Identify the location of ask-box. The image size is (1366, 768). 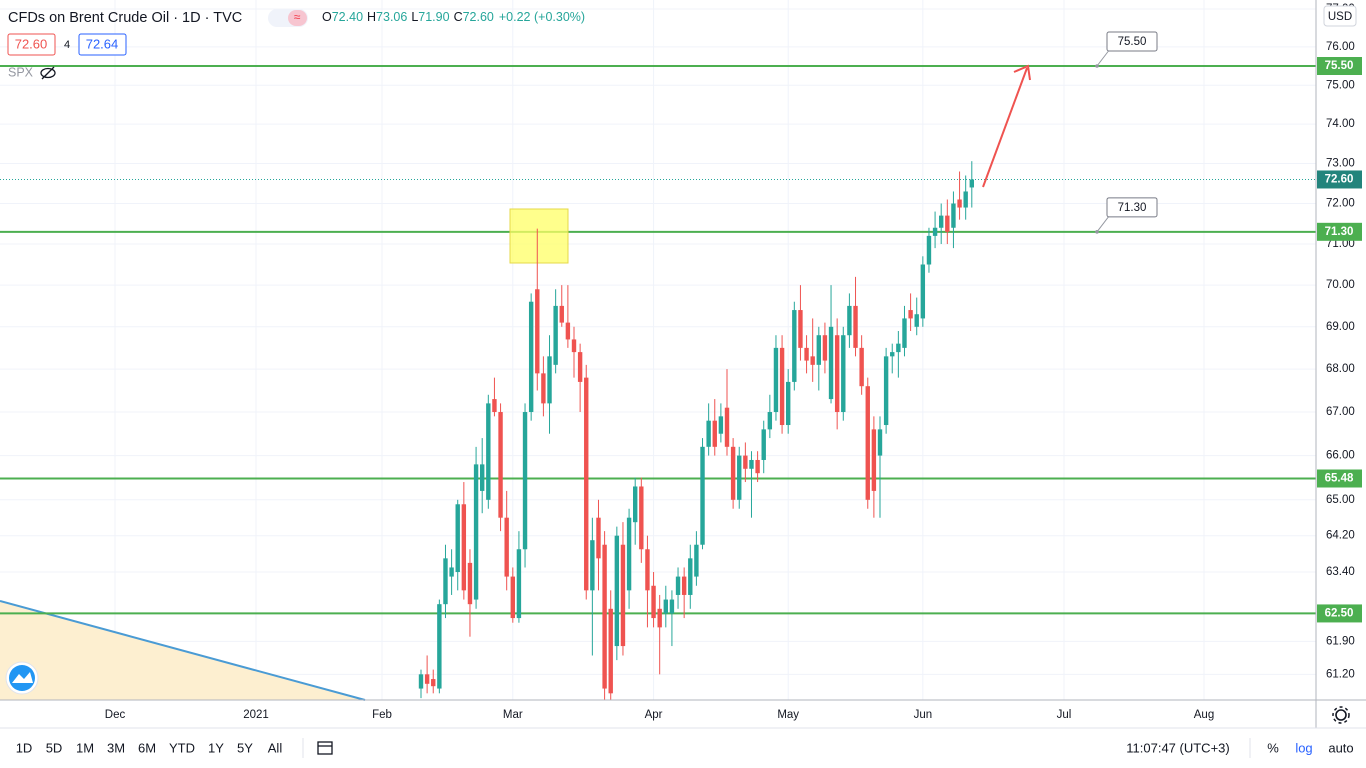
(102, 44).